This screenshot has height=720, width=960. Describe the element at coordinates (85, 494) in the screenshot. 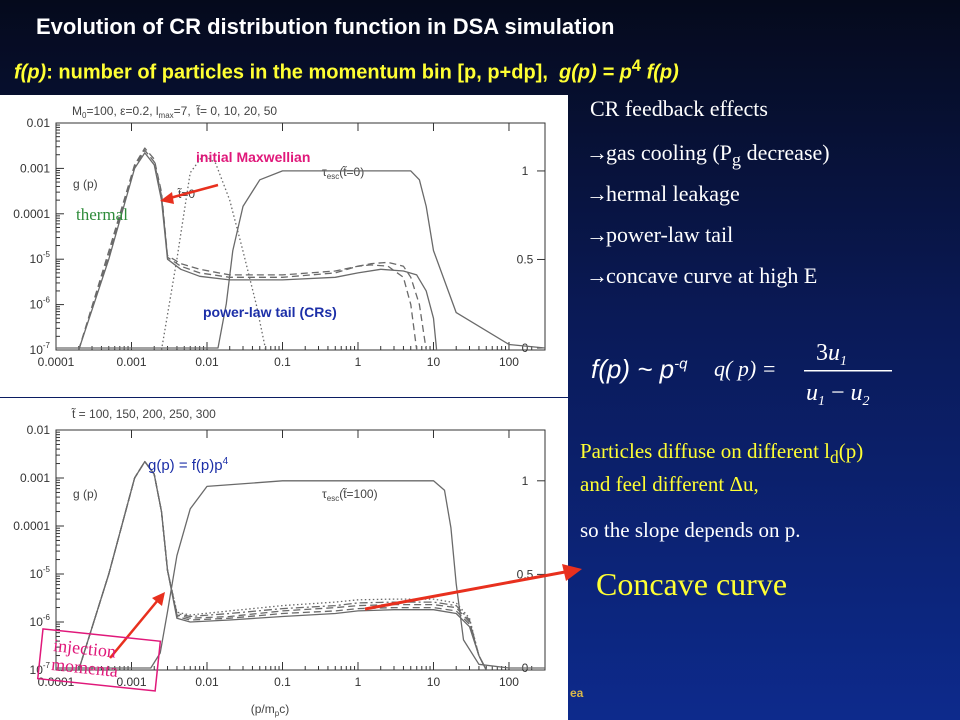

I see `bottom-curve-label: g (p)` at that location.